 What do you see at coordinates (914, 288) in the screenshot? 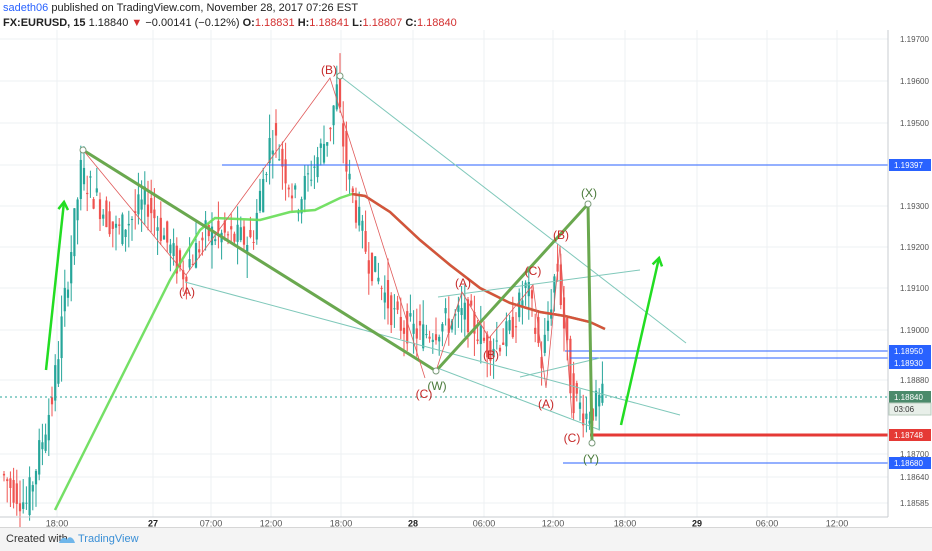
I see `y-tick-label: 1.19100` at bounding box center [914, 288].